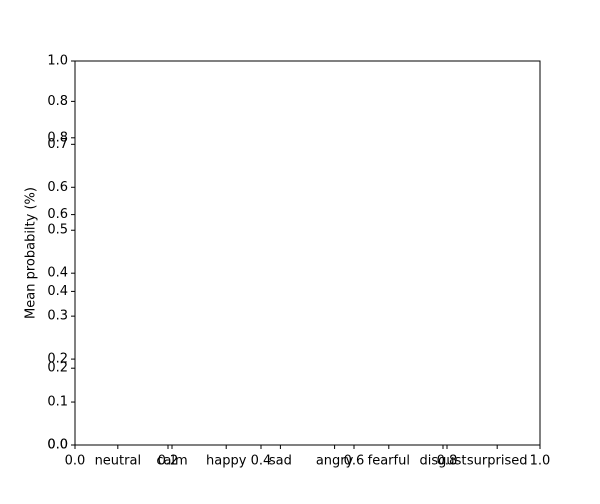 The height and width of the screenshot is (504, 600). Describe the element at coordinates (75, 461) in the screenshot. I see `x-tick-label: 0.0` at that location.